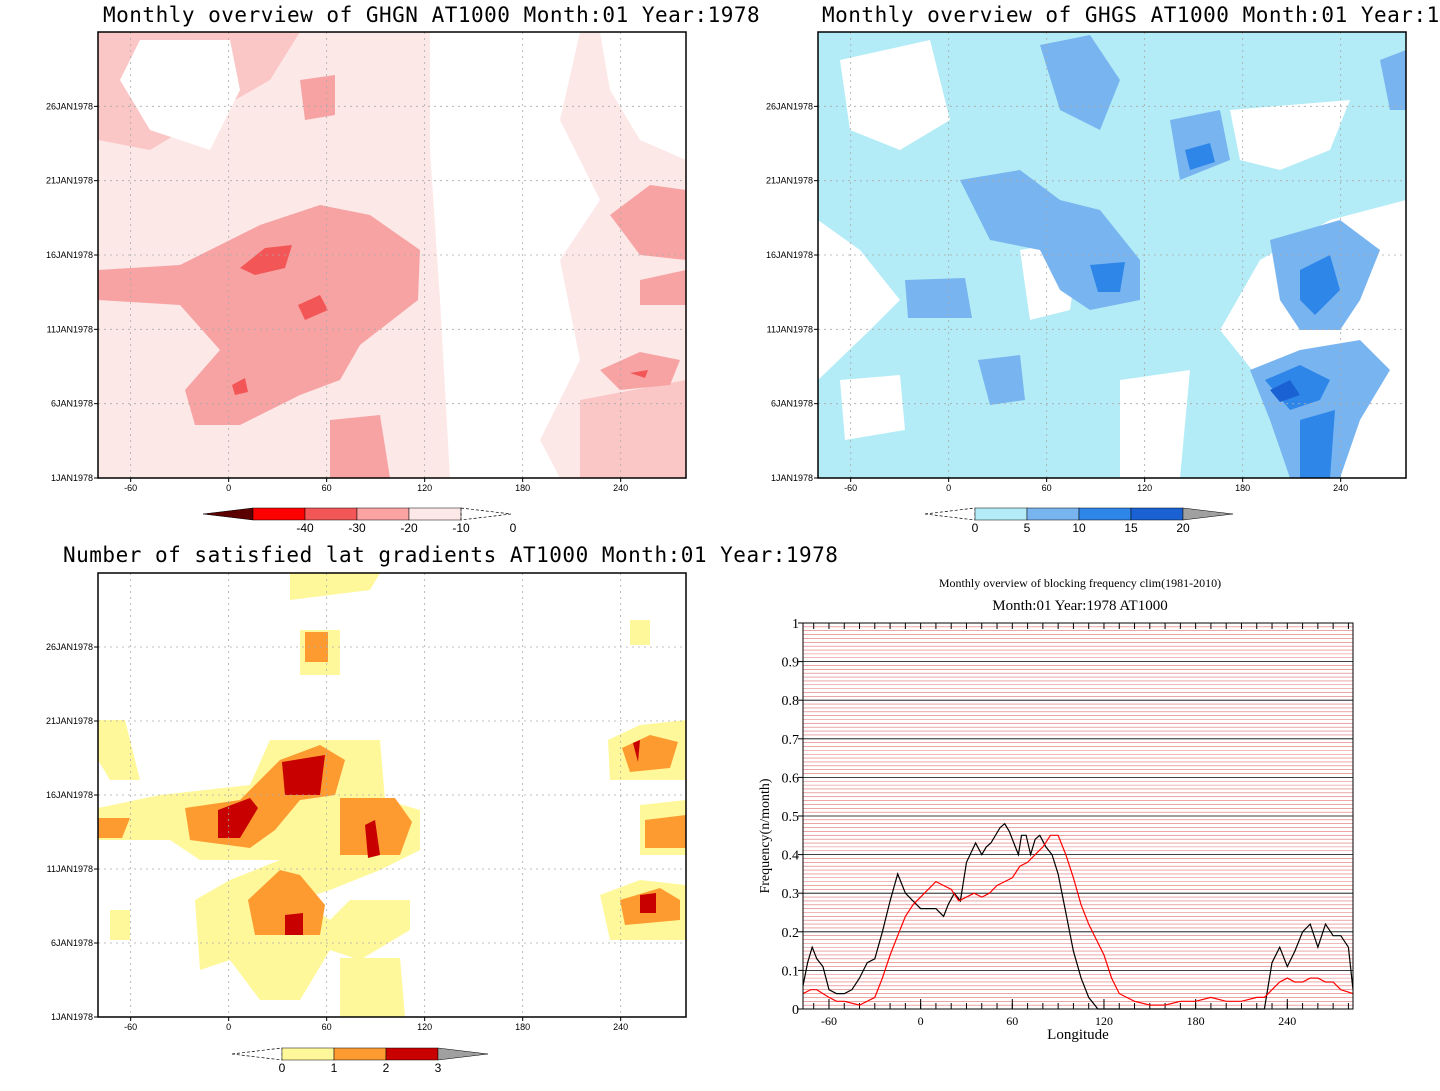 Image resolution: width=1440 pixels, height=1091 pixels. Describe the element at coordinates (1242, 488) in the screenshot. I see `ghgs-xtick-label: 180` at that location.